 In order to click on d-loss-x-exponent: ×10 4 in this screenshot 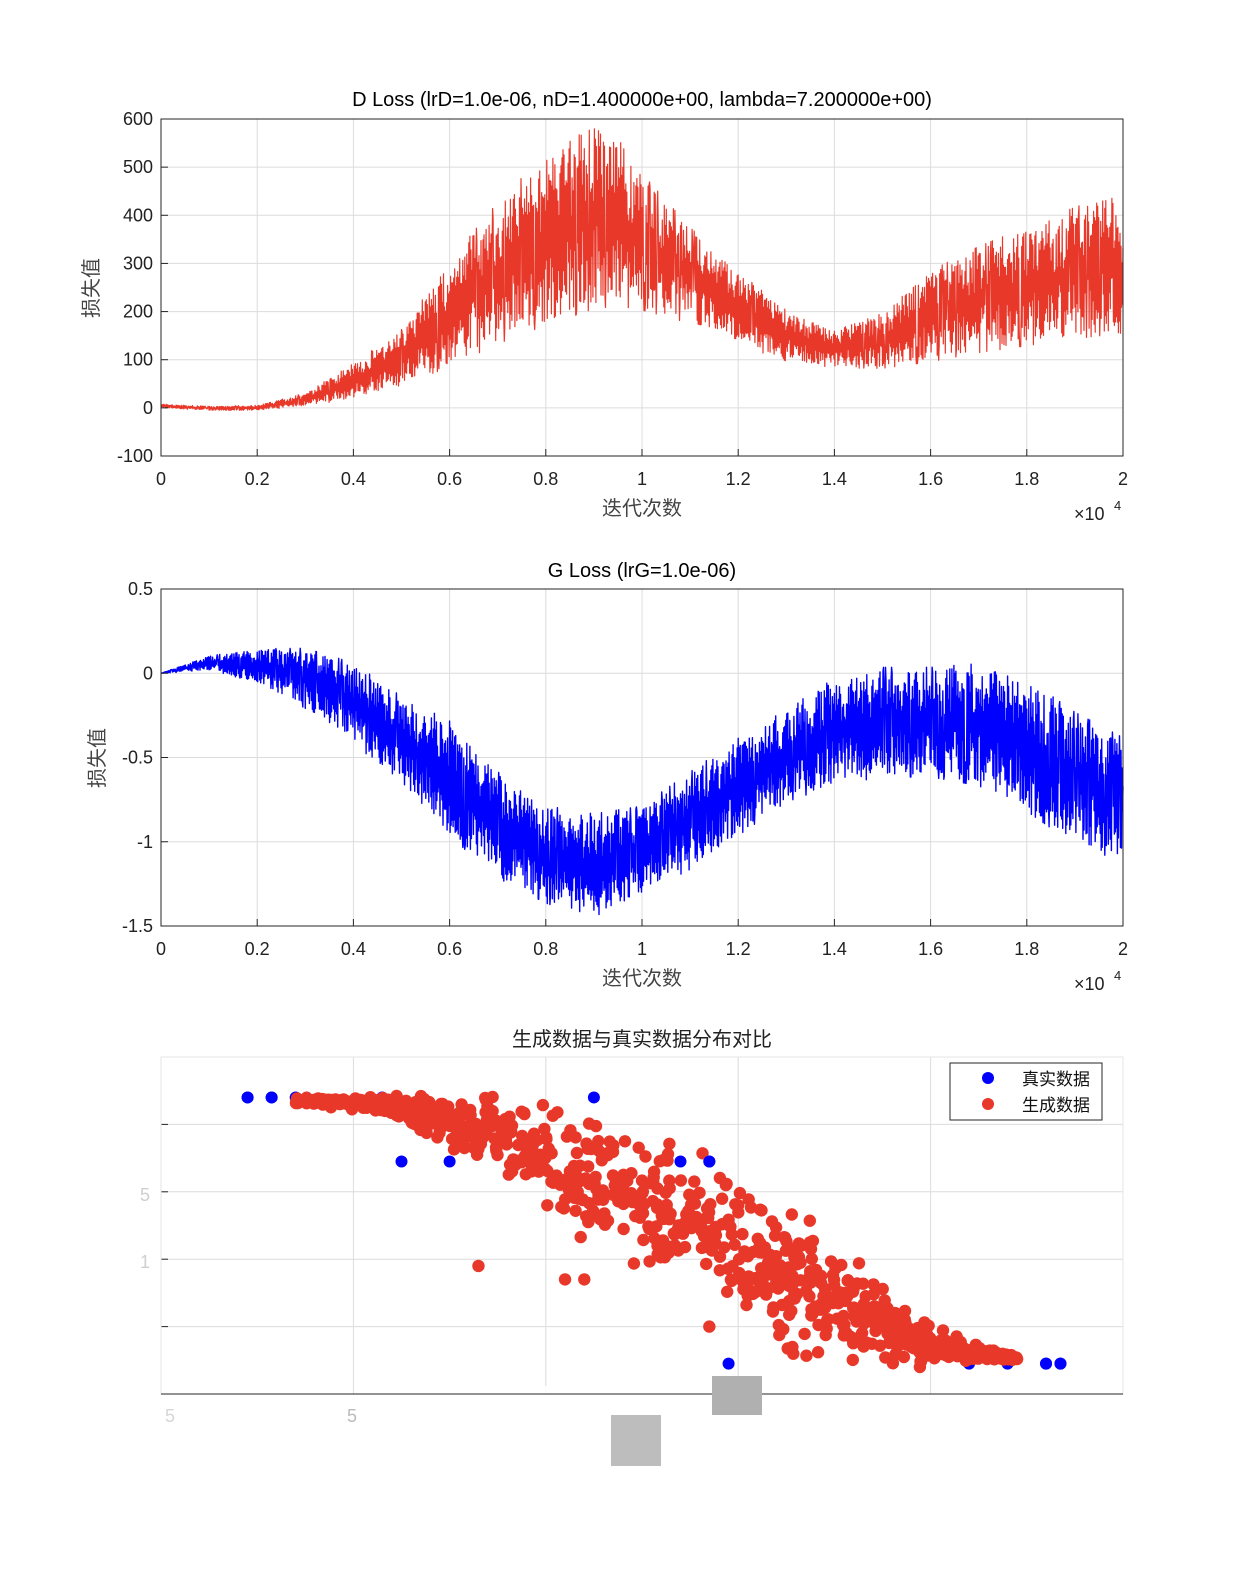, I will do `click(1097, 511)`.